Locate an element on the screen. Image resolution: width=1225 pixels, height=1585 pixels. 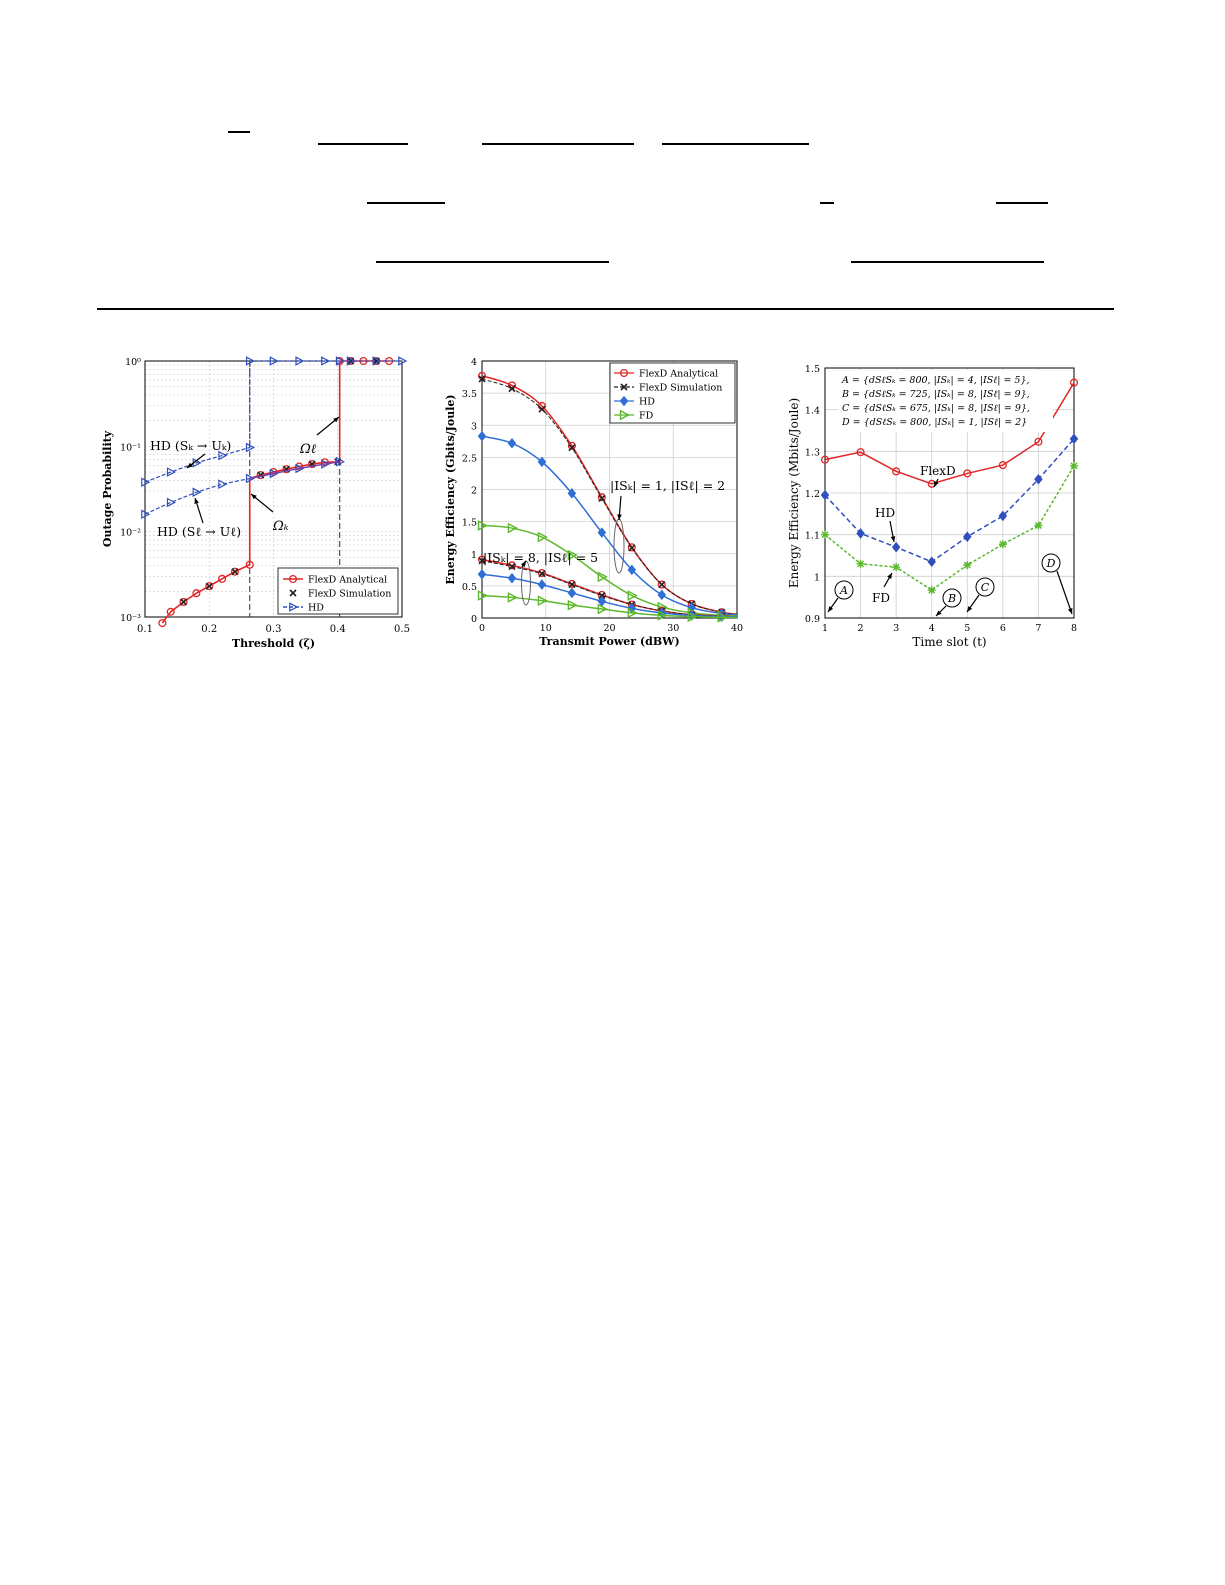
y-tick-label: 4 is located at coordinates (474, 362).